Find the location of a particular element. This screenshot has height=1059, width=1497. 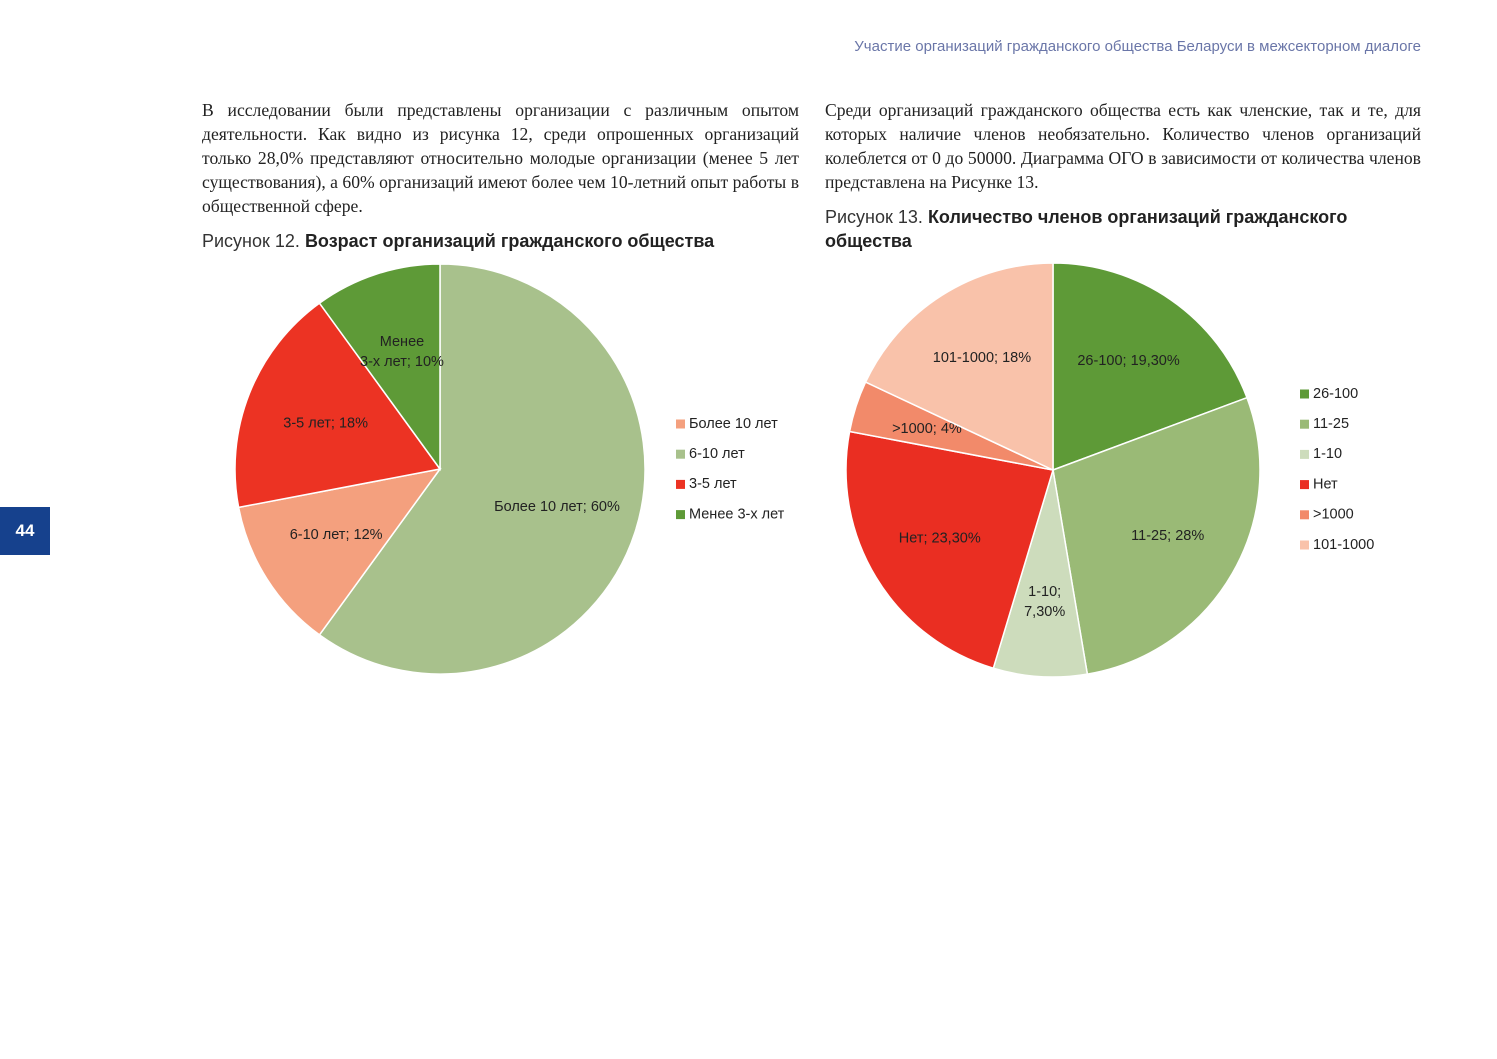

data-label: 26-100; 19,30% is located at coordinates (1128, 361).